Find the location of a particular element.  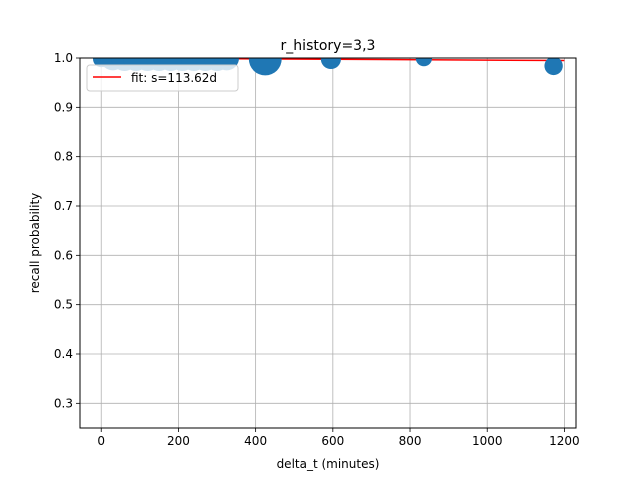

legend-fit-label: fit: s=113.62d is located at coordinates (174, 78).